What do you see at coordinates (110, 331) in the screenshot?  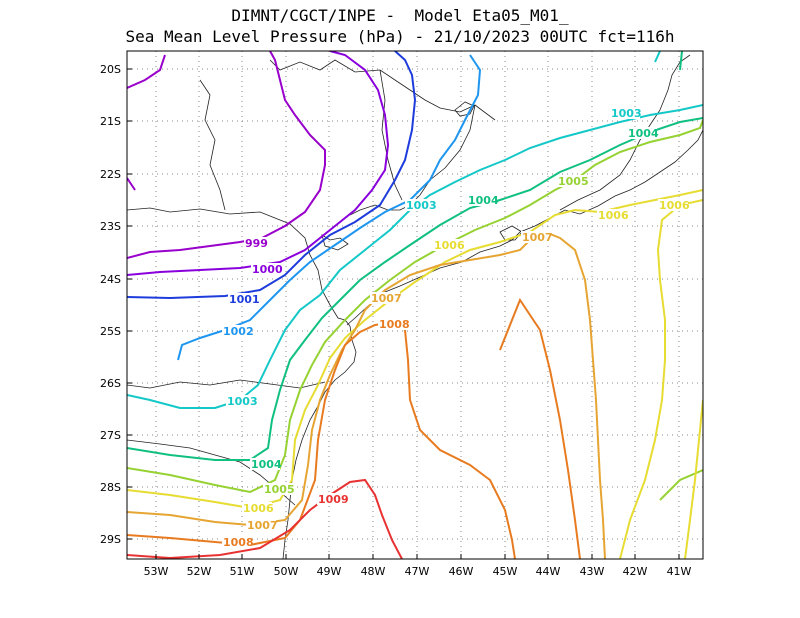 I see `lat-tick-label: 25S` at bounding box center [110, 331].